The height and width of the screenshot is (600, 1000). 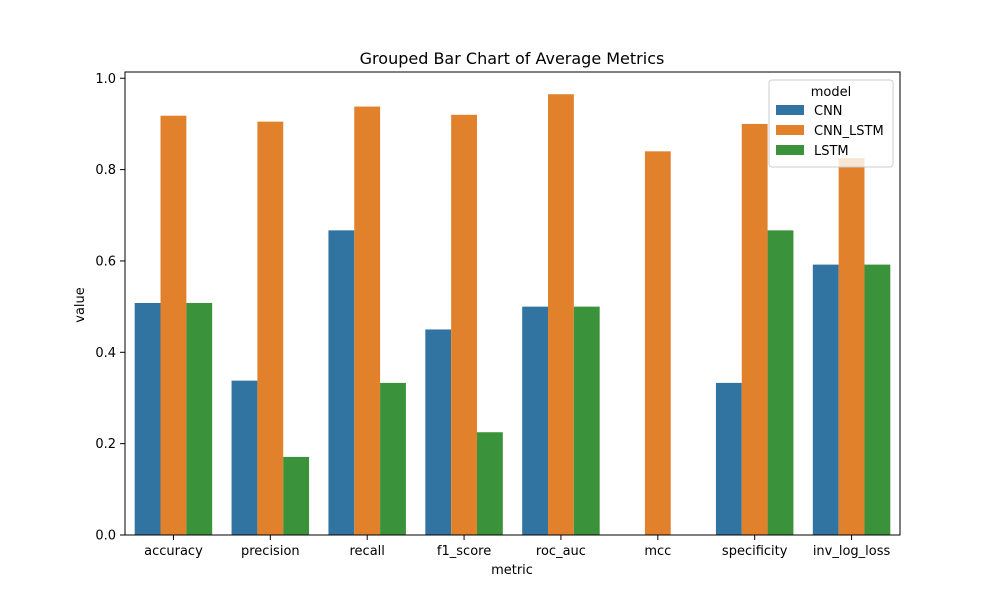 I want to click on bar-cnn-precision, so click(x=244, y=457).